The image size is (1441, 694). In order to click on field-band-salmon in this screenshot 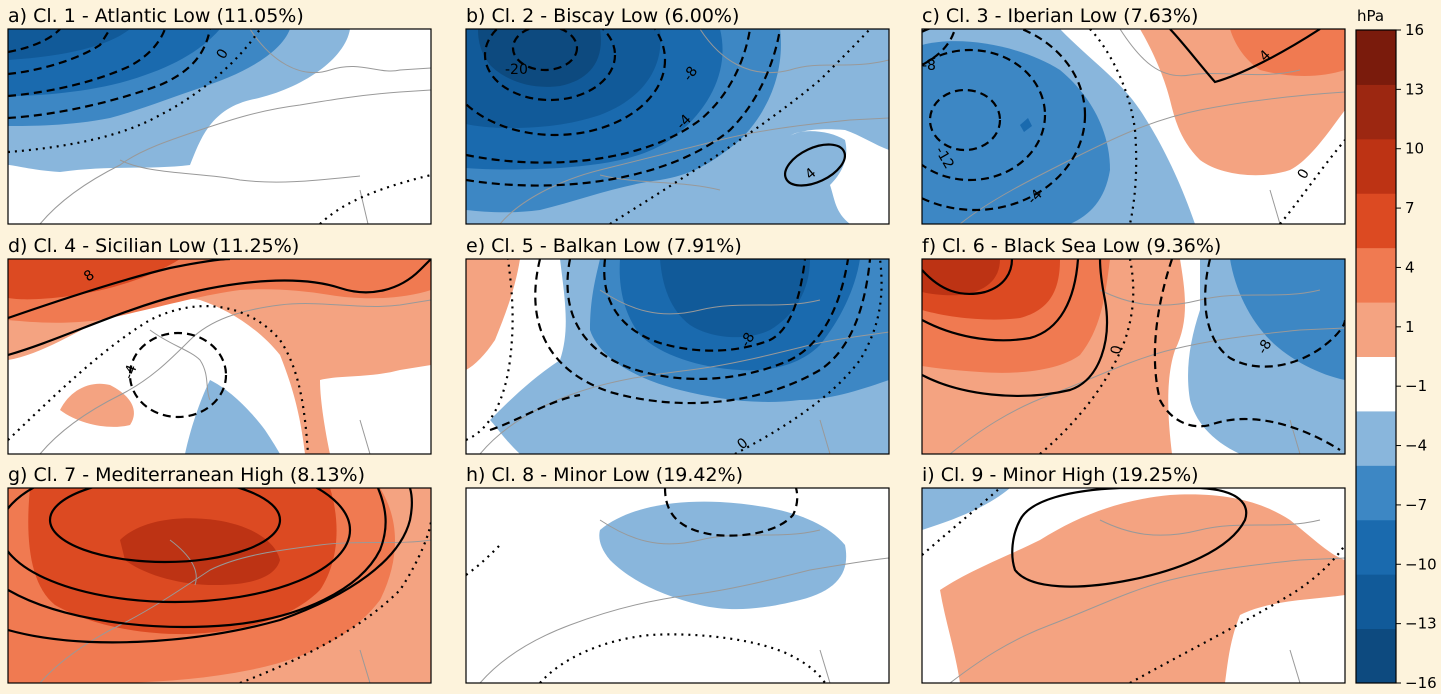, I will do `click(493, 314)`.